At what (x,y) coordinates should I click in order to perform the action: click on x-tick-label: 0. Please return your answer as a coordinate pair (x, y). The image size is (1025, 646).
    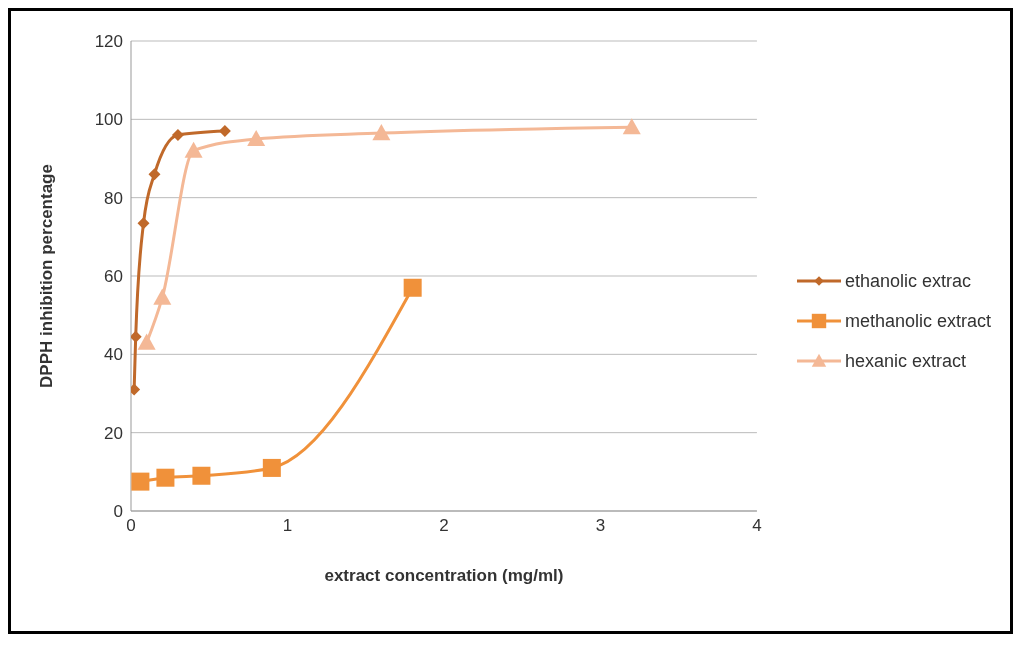
    Looking at the image, I should click on (131, 526).